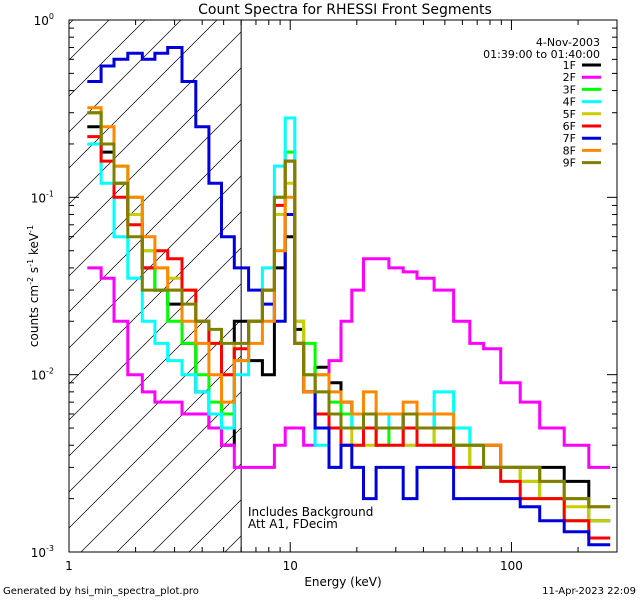 This screenshot has width=640, height=600. Describe the element at coordinates (290, 566) in the screenshot. I see `x-tick-label: 10` at that location.